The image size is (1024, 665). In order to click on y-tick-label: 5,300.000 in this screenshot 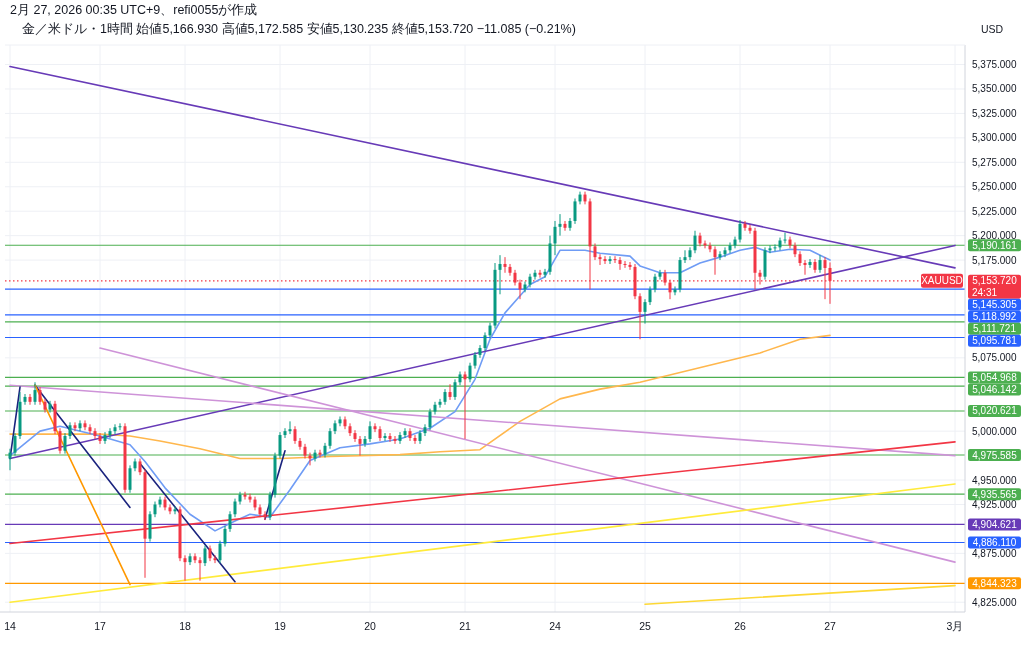, I will do `click(994, 138)`.